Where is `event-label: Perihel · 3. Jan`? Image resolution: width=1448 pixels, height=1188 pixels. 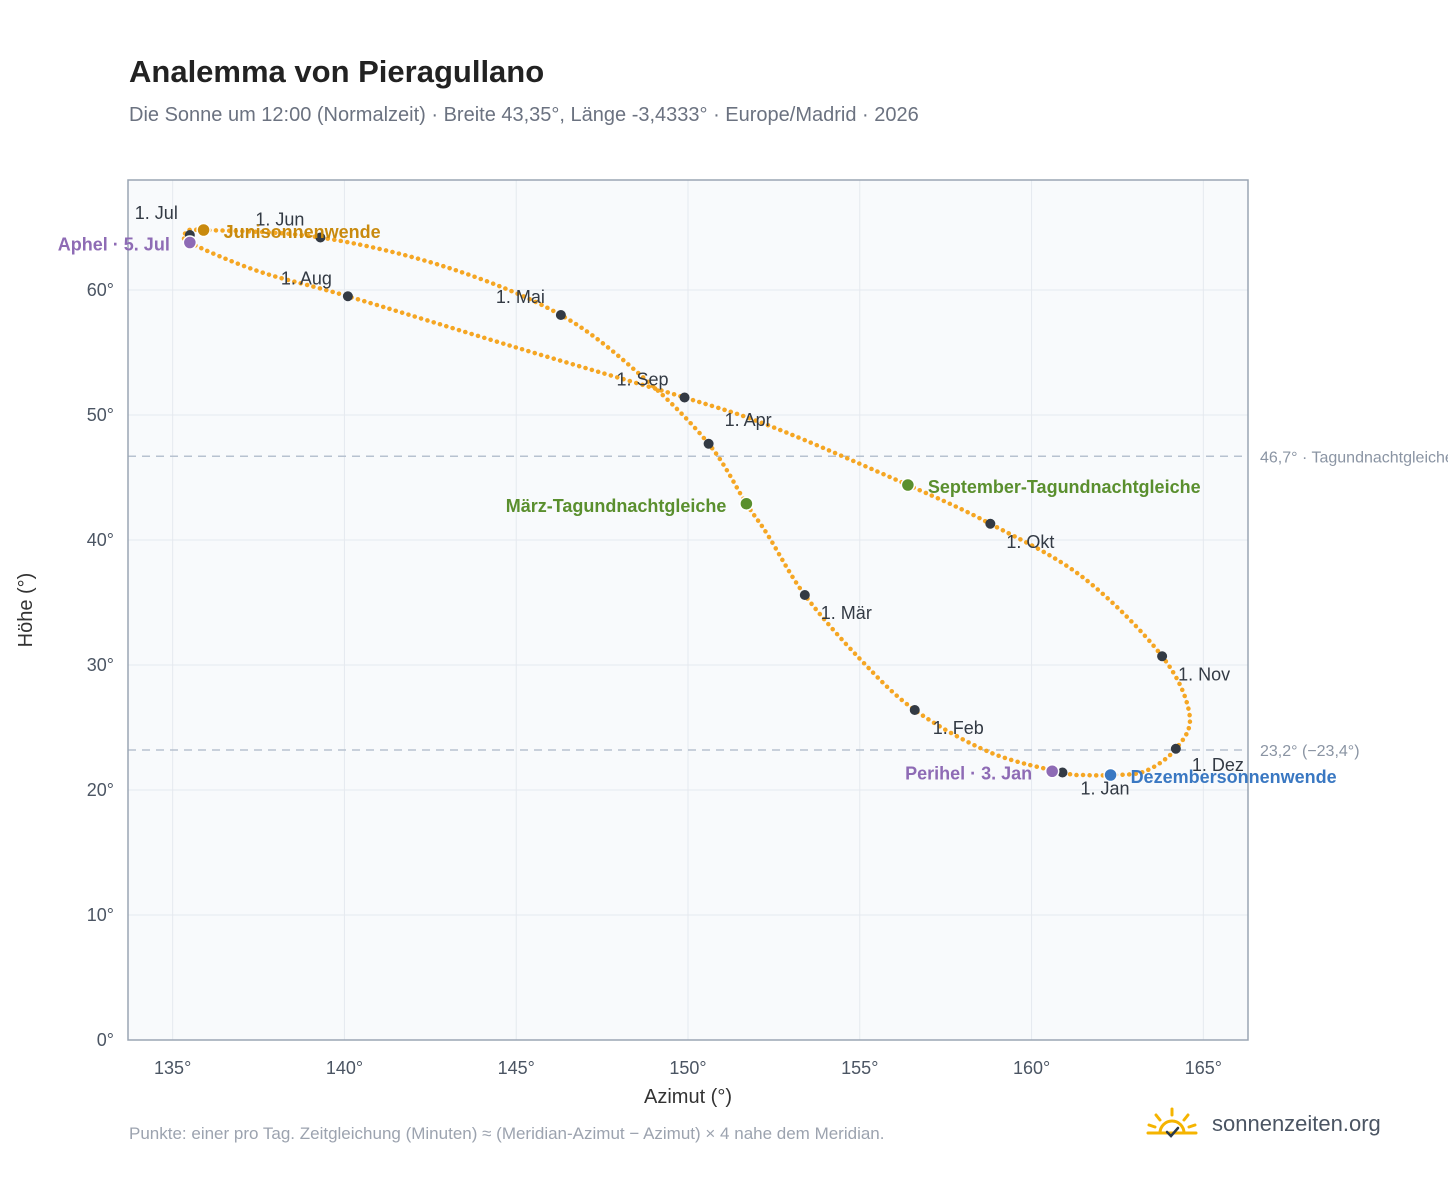 event-label: Perihel · 3. Jan is located at coordinates (968, 773).